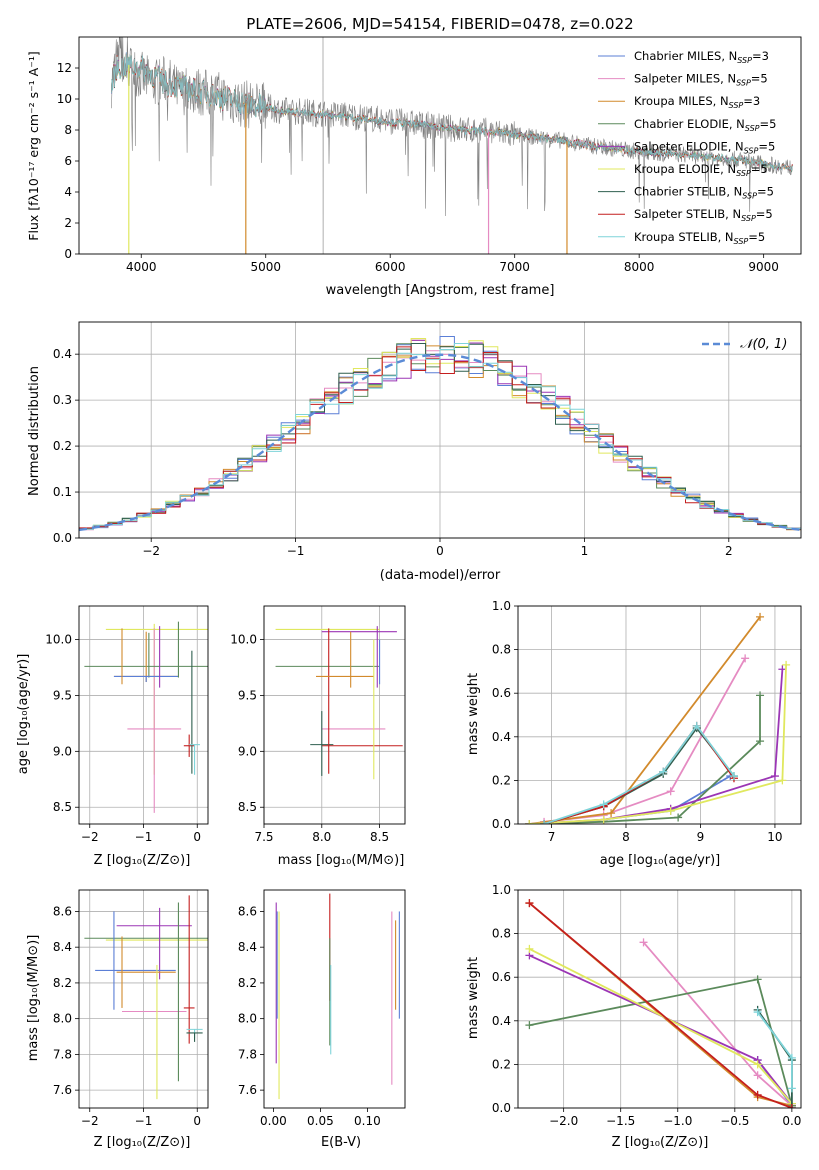 The image size is (819, 1170). What do you see at coordinates (701, 170) in the screenshot?
I see `legend-label-5: Kroupa ELODIE, NSSP=5` at bounding box center [701, 170].